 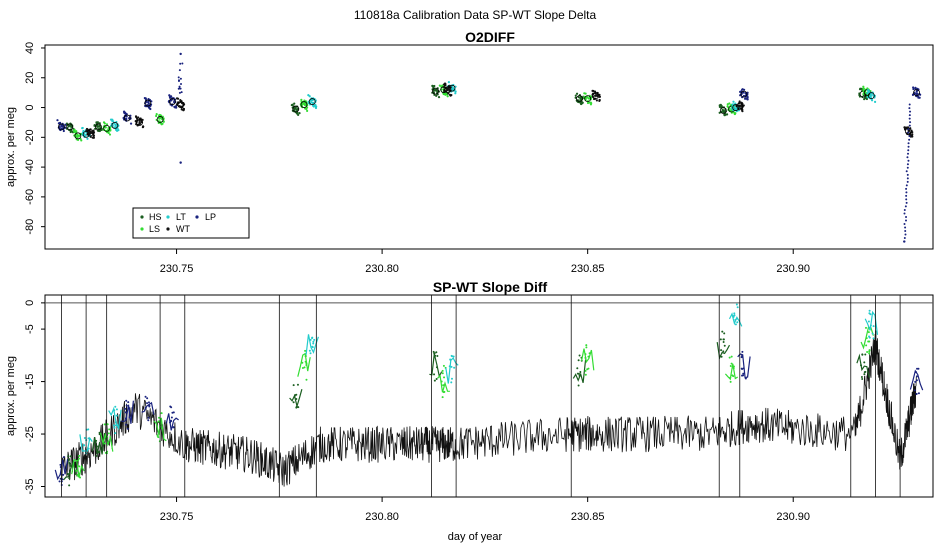 What do you see at coordinates (871, 96) in the screenshot?
I see `o2diff-mean-marker-lt` at bounding box center [871, 96].